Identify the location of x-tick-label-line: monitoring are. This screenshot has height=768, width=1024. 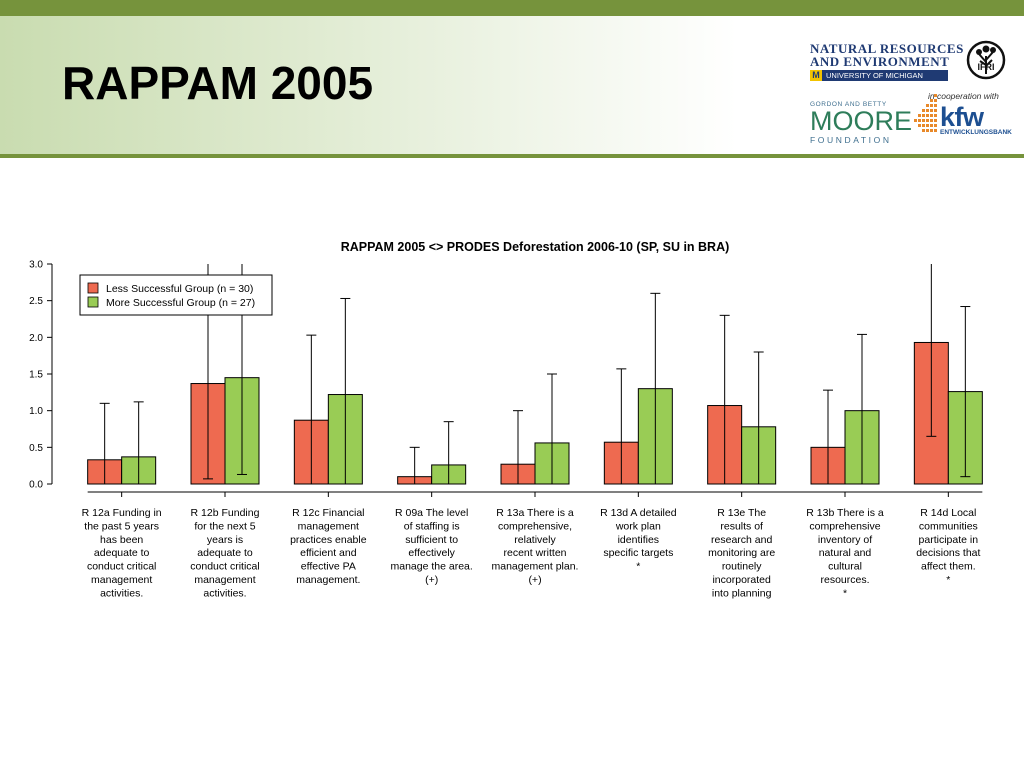
(741, 553).